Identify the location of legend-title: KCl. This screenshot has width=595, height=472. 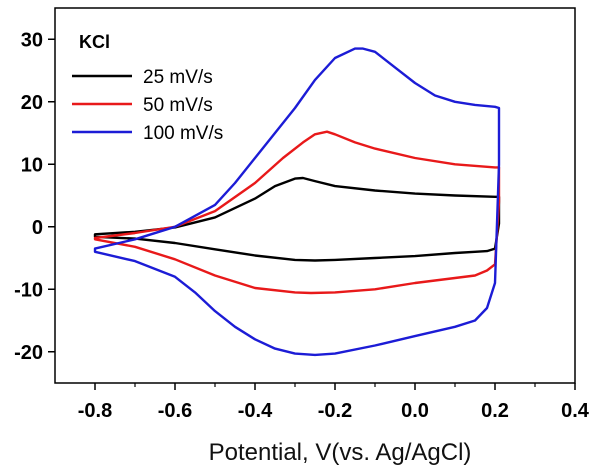
(94, 42).